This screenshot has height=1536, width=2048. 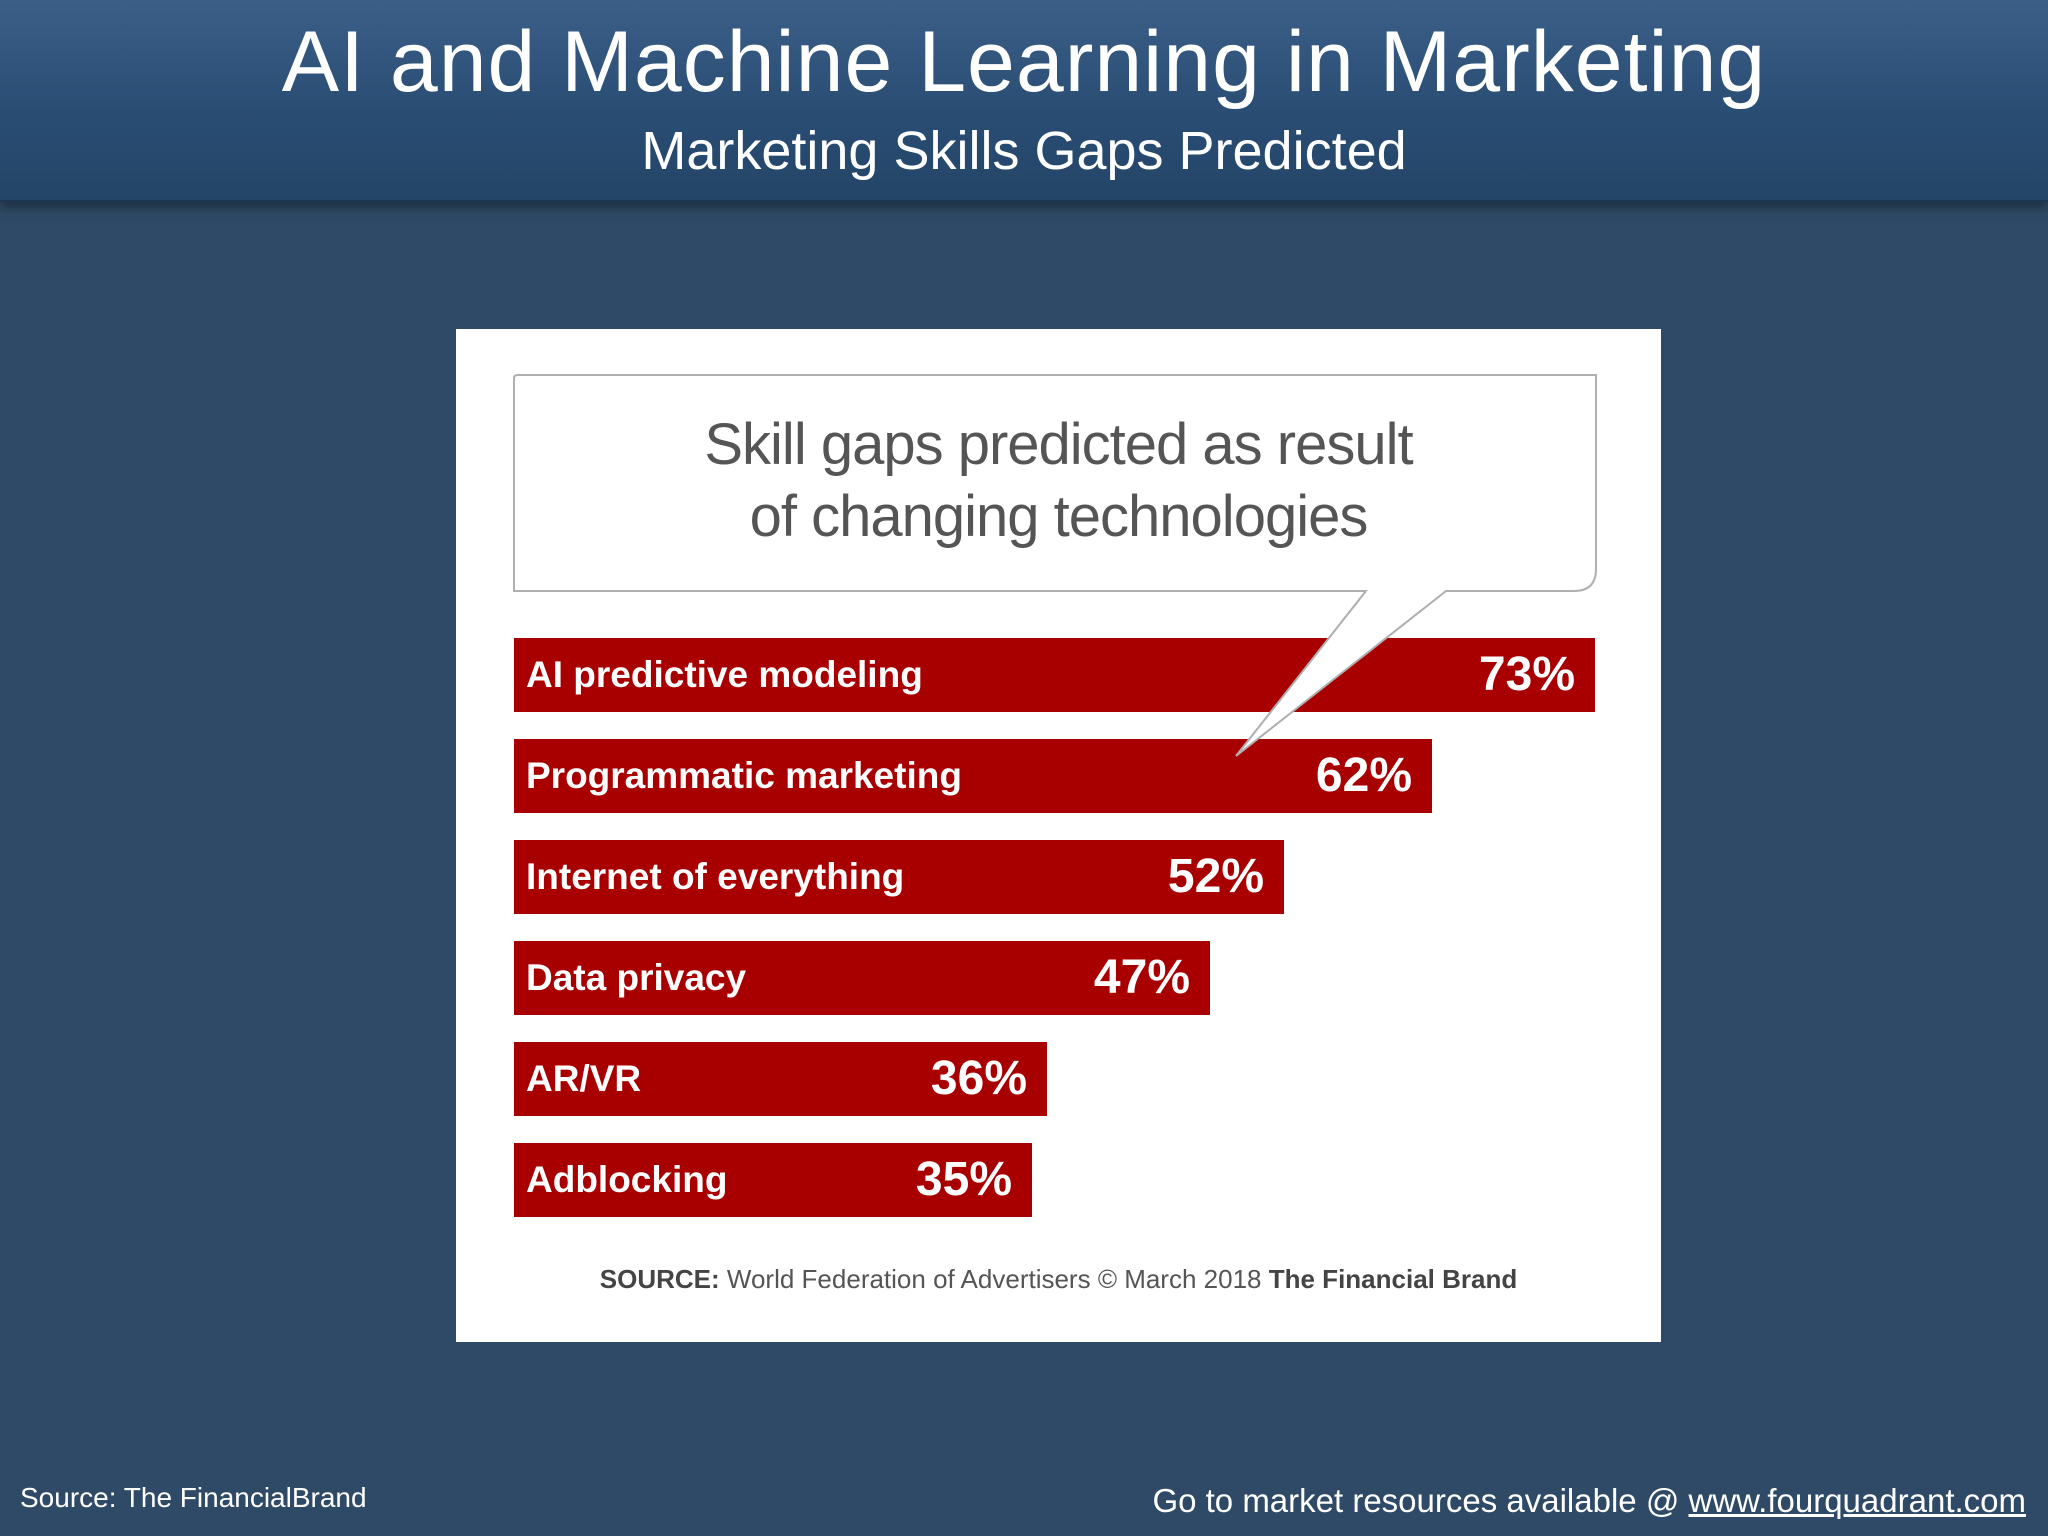 What do you see at coordinates (1393, 1279) in the screenshot?
I see `chart-source-brand: The Financial Brand` at bounding box center [1393, 1279].